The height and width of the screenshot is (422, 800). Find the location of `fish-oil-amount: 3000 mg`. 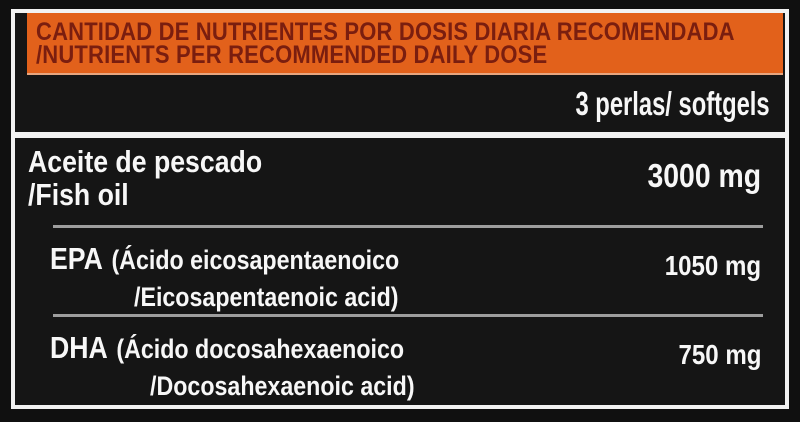

fish-oil-amount: 3000 mg is located at coordinates (704, 175).